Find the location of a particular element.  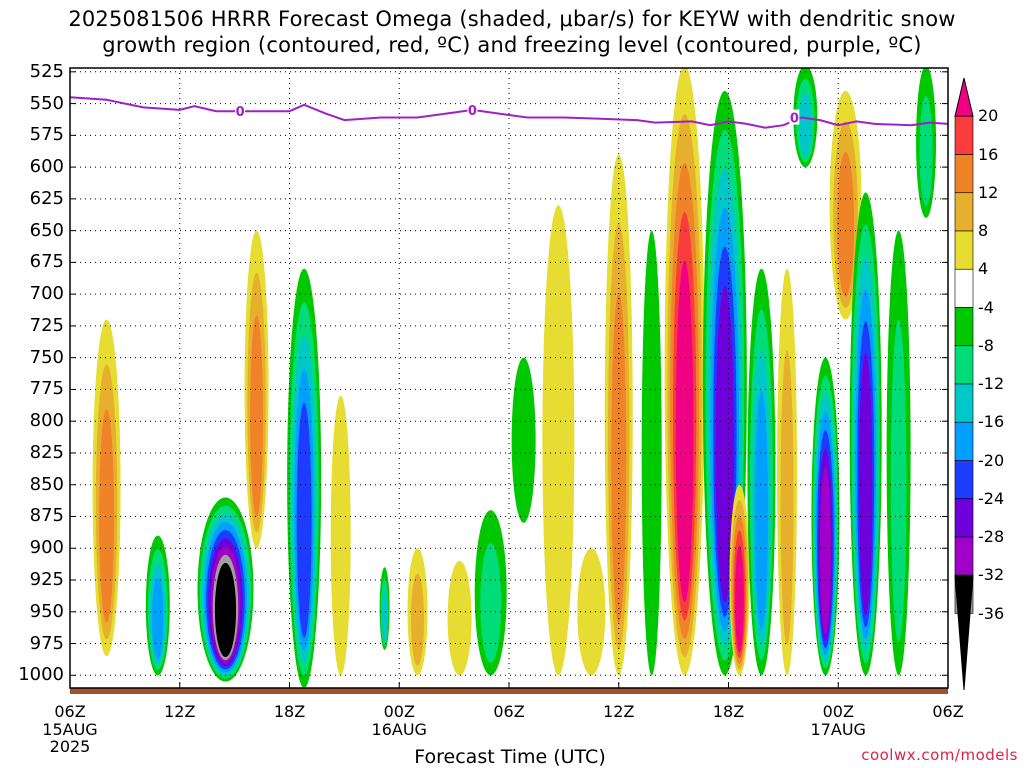

y-tick-label: 950 is located at coordinates (46, 611).